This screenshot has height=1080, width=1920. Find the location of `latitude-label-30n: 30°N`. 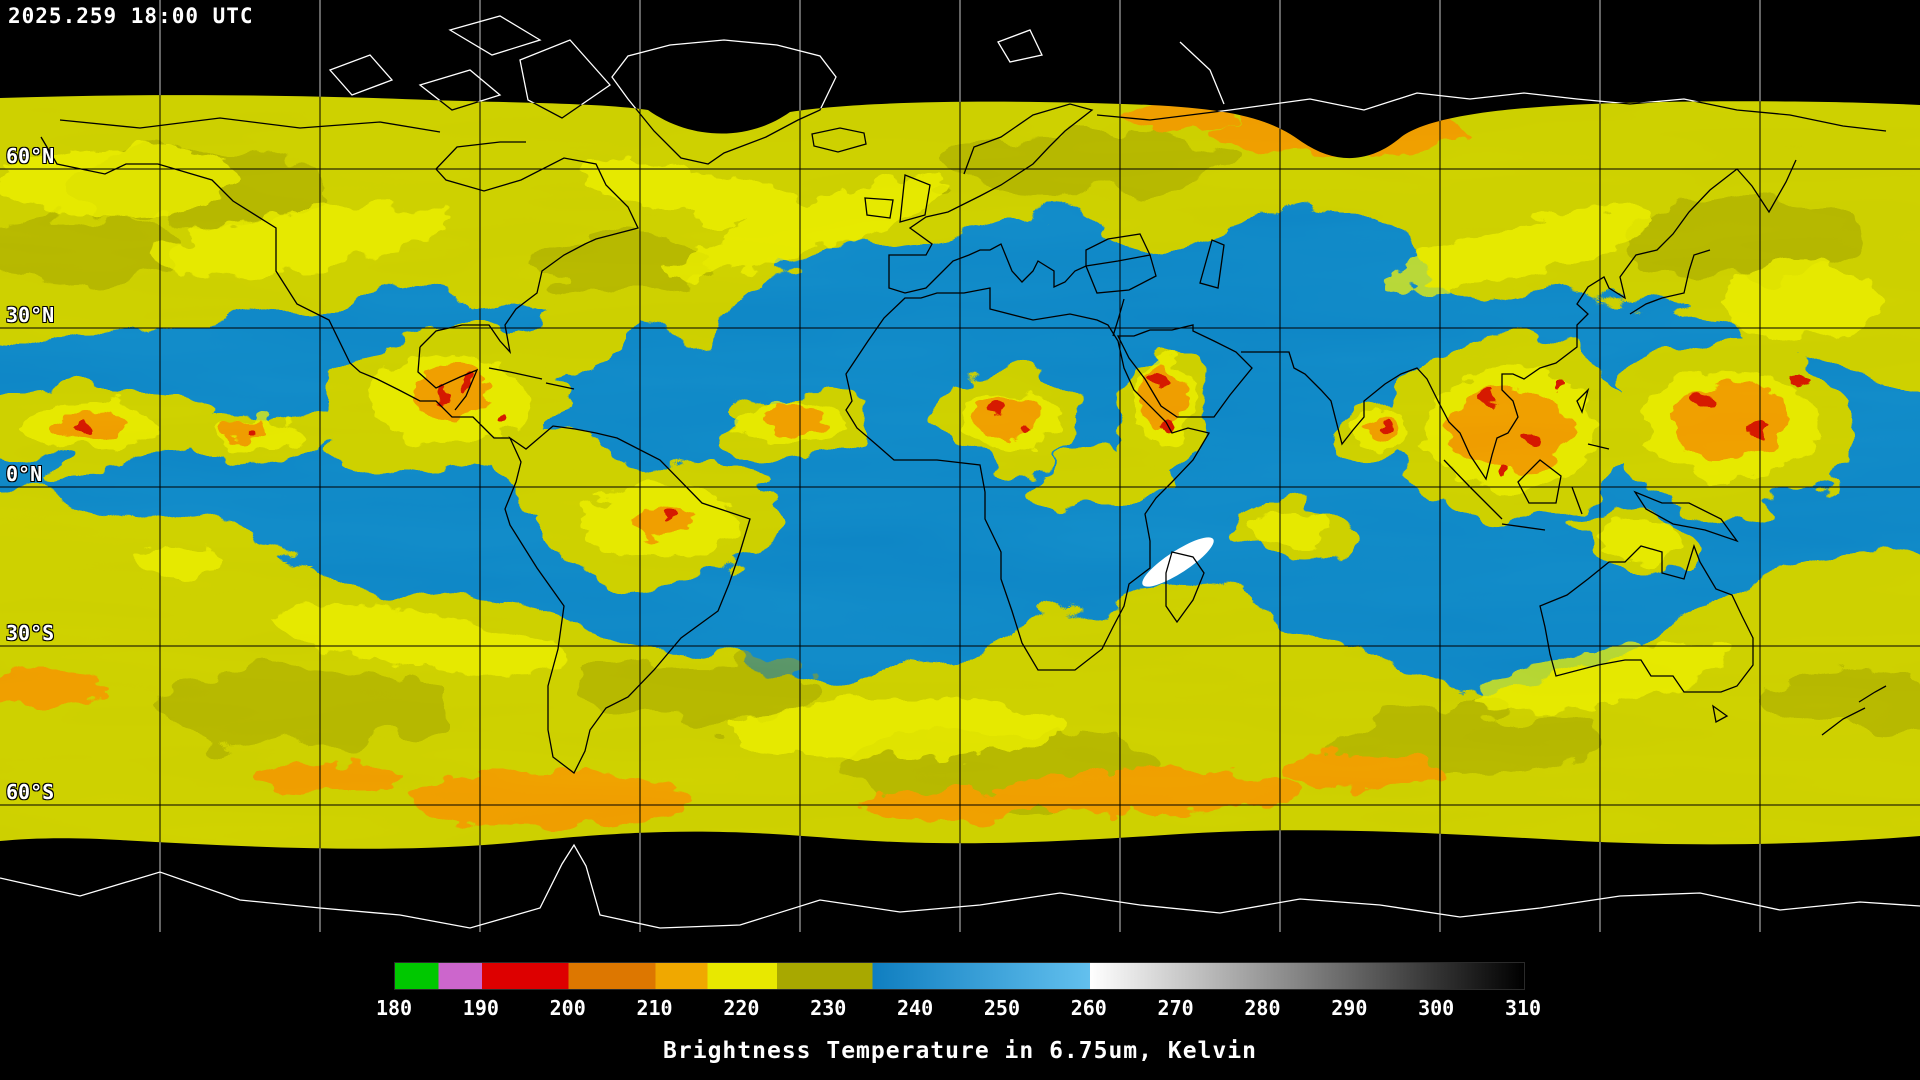

latitude-label-30n: 30°N is located at coordinates (30, 315).